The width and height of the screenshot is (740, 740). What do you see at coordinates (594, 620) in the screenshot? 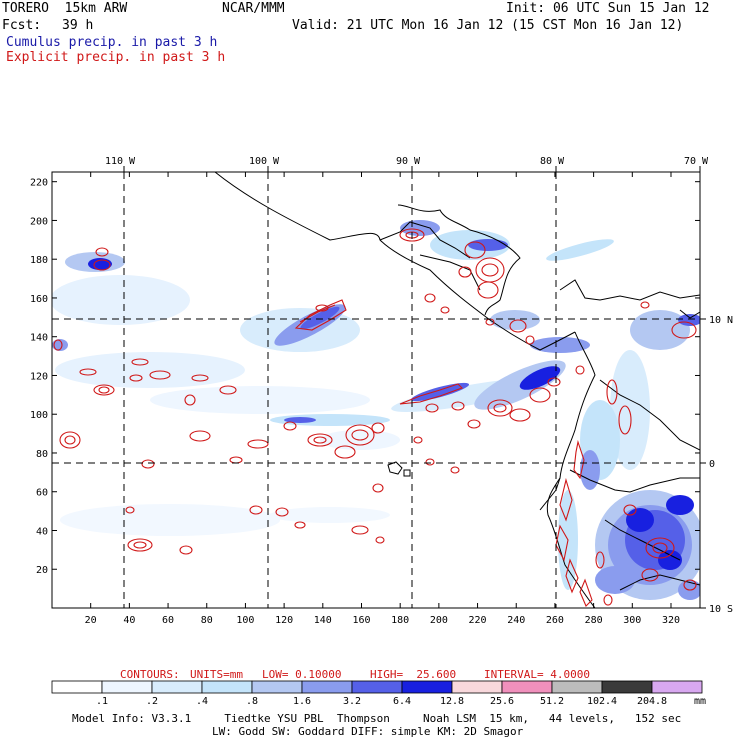
I see `x-tick-label: 280` at bounding box center [594, 620].